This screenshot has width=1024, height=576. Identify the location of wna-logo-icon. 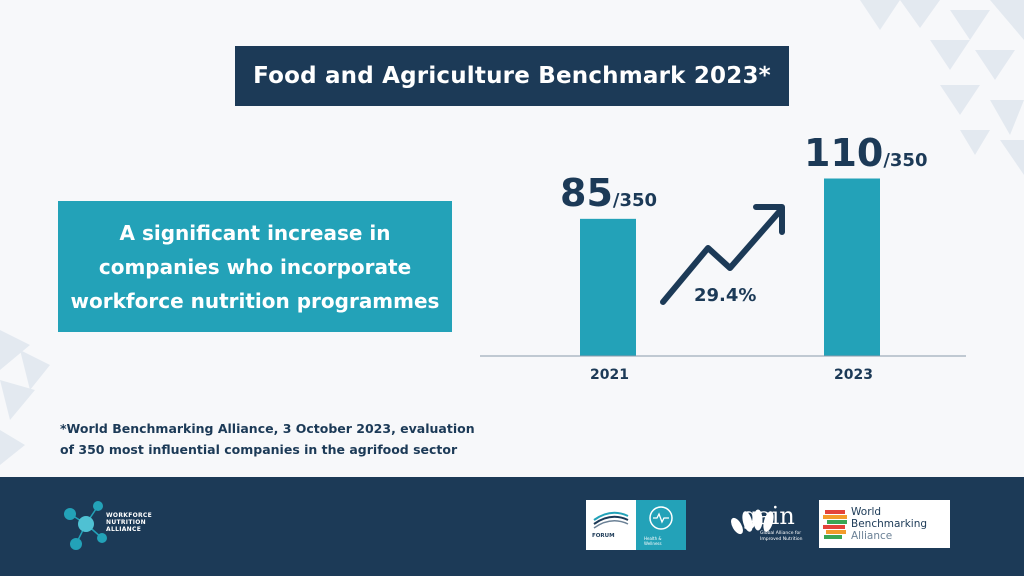
(85, 525).